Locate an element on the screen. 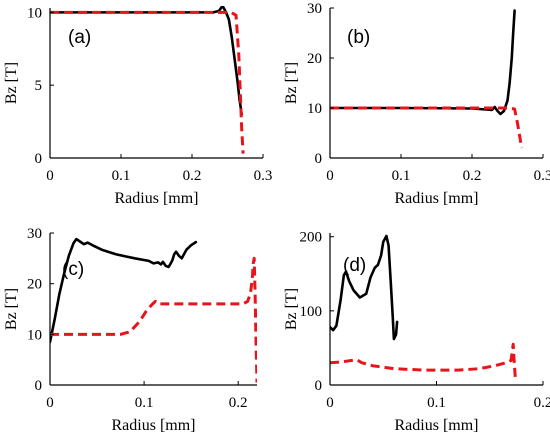 This screenshot has height=440, width=550. y-tick-label: 100 is located at coordinates (311, 312).